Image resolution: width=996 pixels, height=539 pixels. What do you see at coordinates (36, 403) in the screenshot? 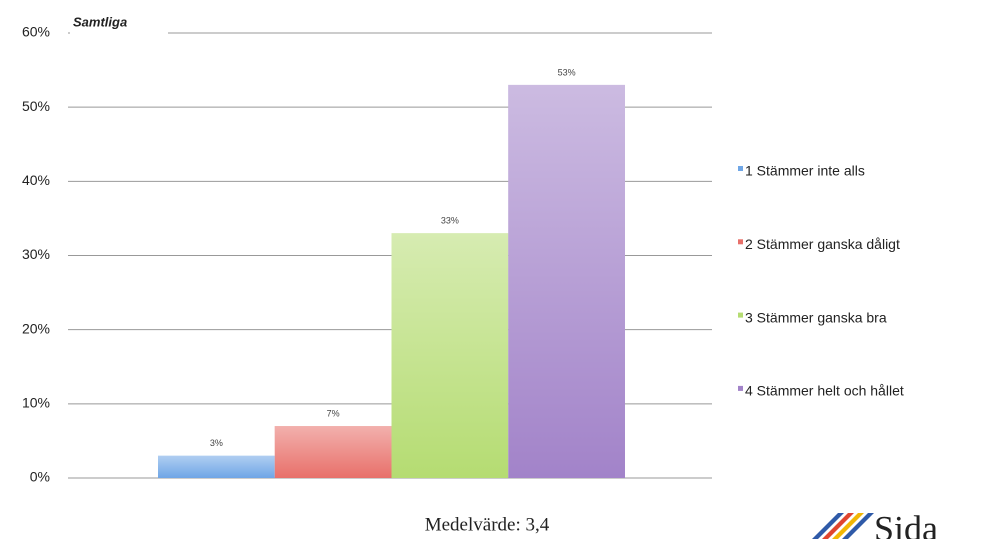
I see `y-tick-label: 10%` at bounding box center [36, 403].